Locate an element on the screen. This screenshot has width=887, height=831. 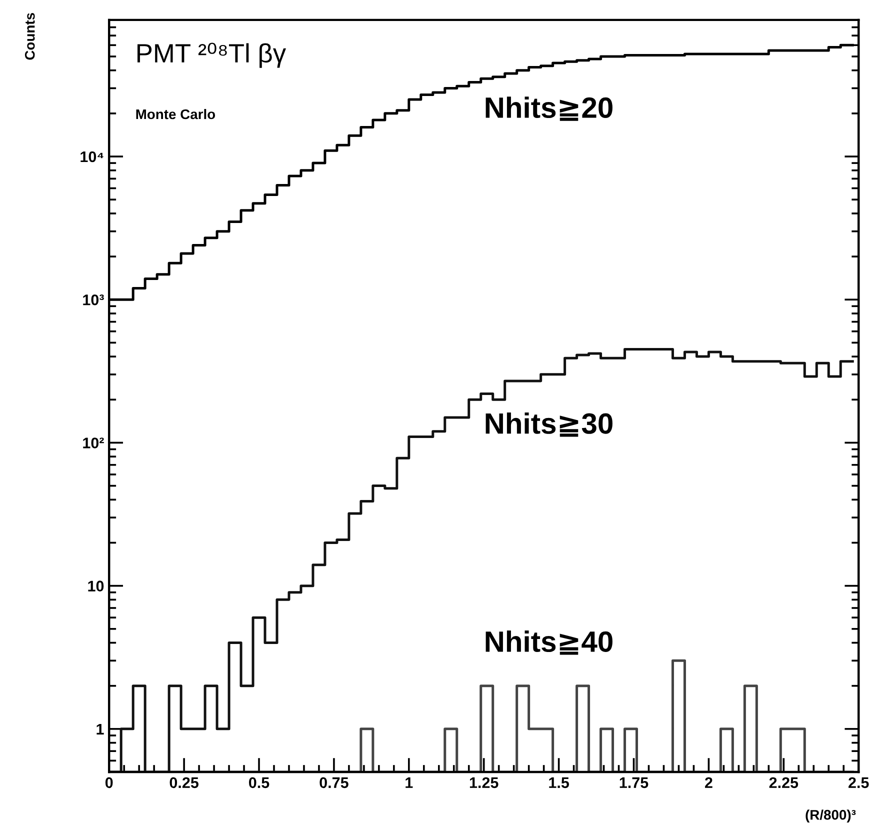
y-axis-title: Counts is located at coordinates (29, 36).